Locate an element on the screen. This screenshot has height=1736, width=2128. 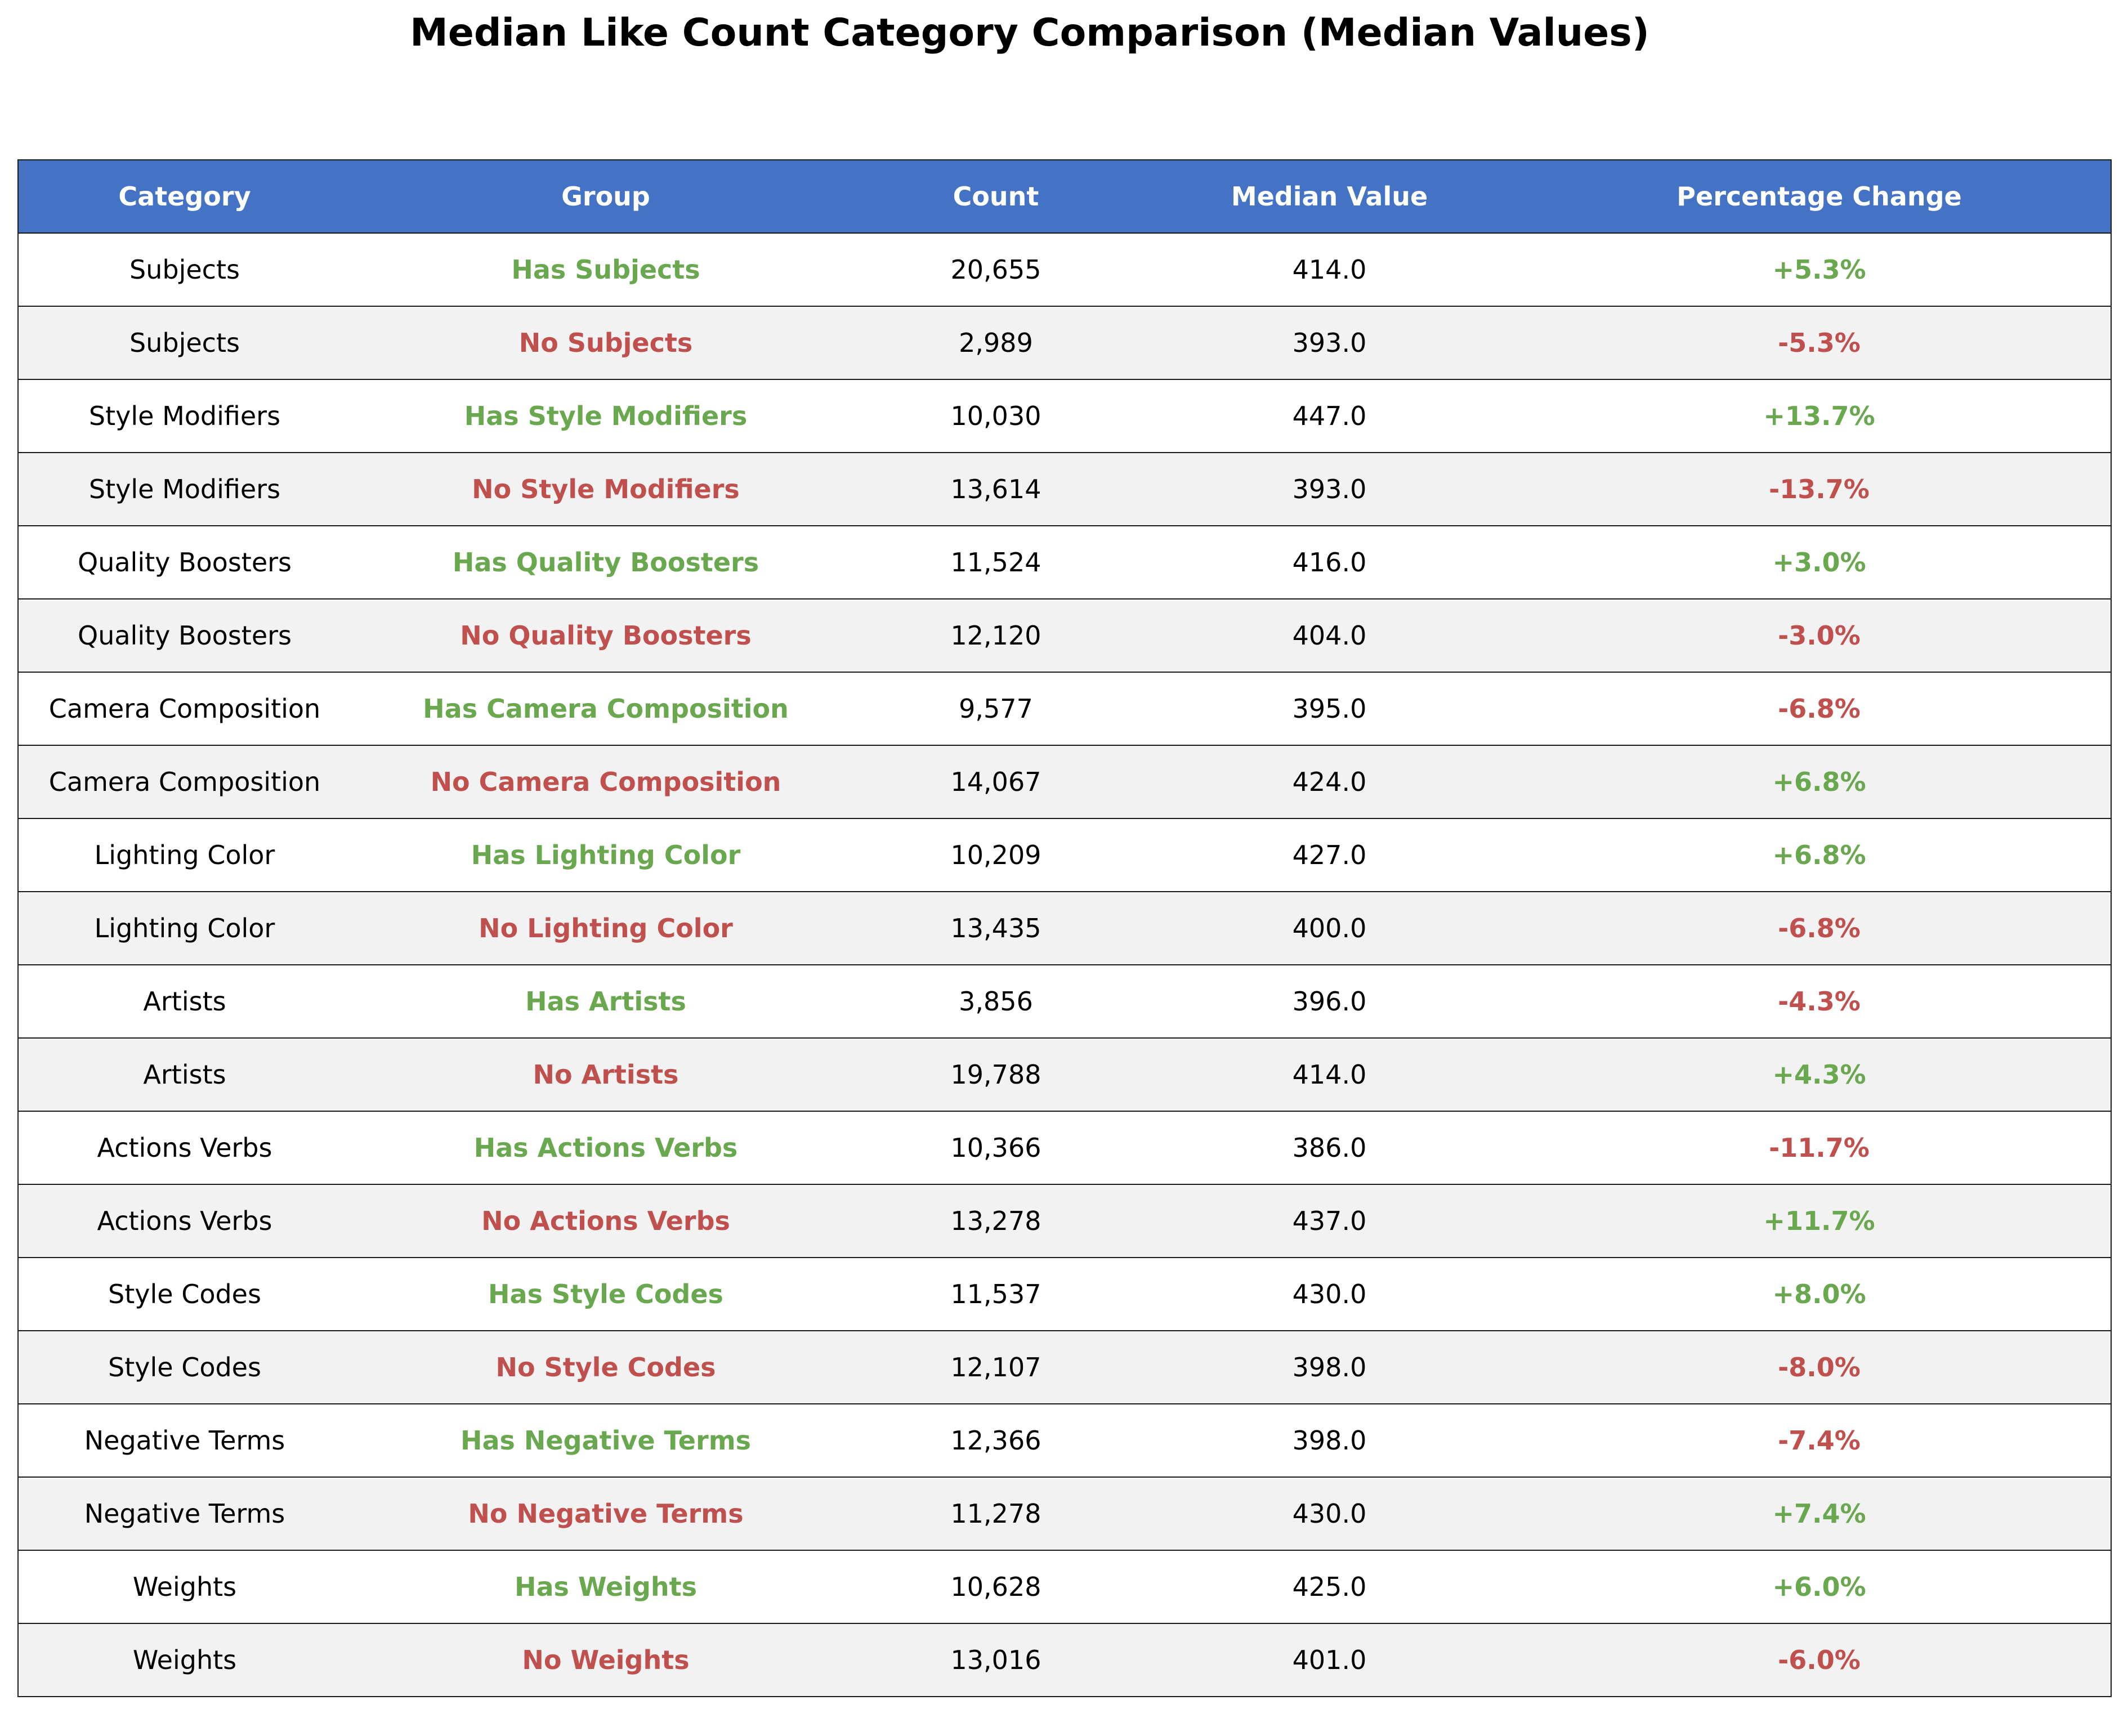
cell-count: 9,577 is located at coordinates (996, 709).